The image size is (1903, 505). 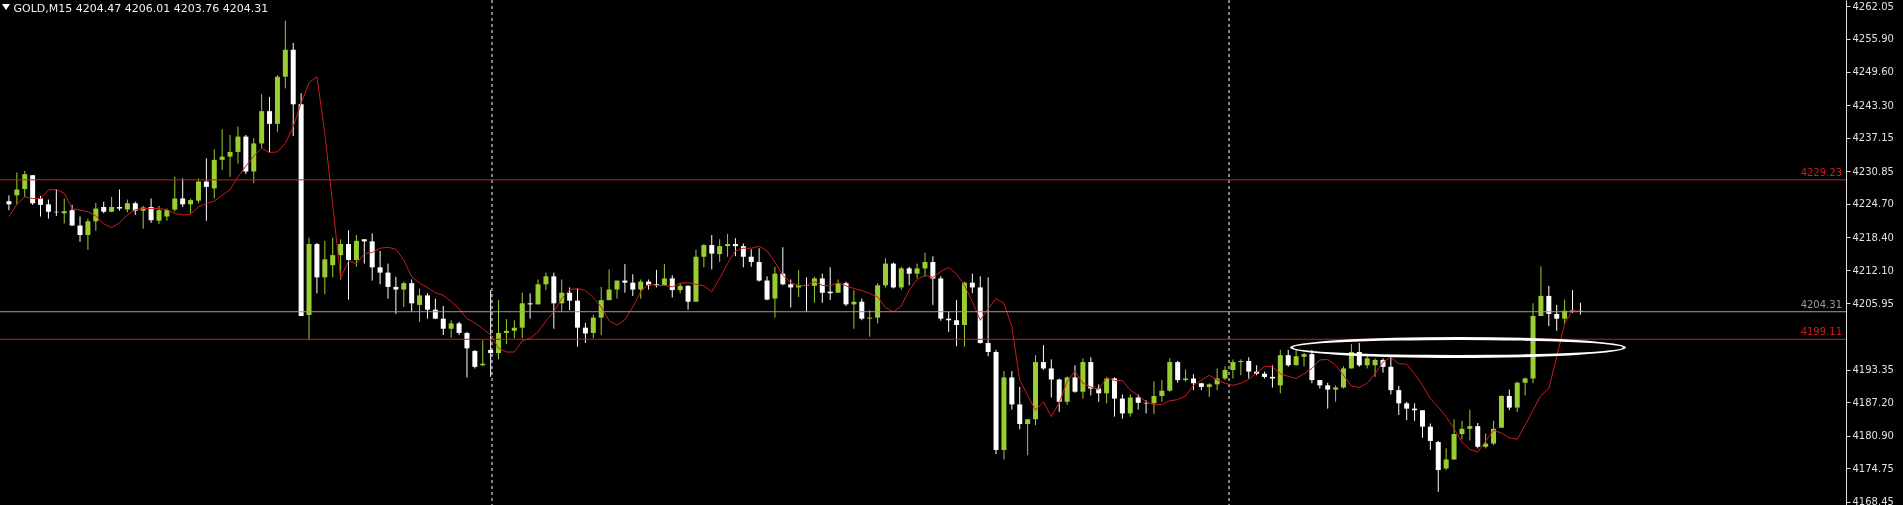 What do you see at coordinates (1873, 6) in the screenshot?
I see `y-tick-label: 4262.05` at bounding box center [1873, 6].